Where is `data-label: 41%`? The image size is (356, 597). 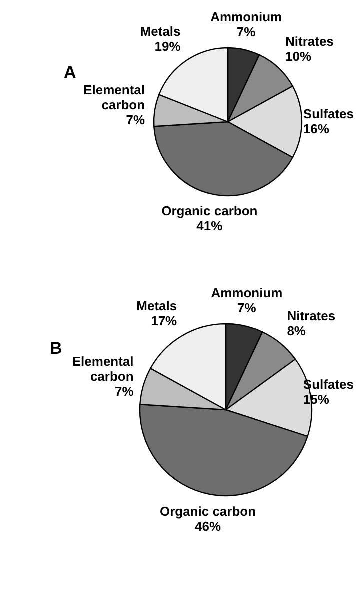
data-label: 41% is located at coordinates (210, 226).